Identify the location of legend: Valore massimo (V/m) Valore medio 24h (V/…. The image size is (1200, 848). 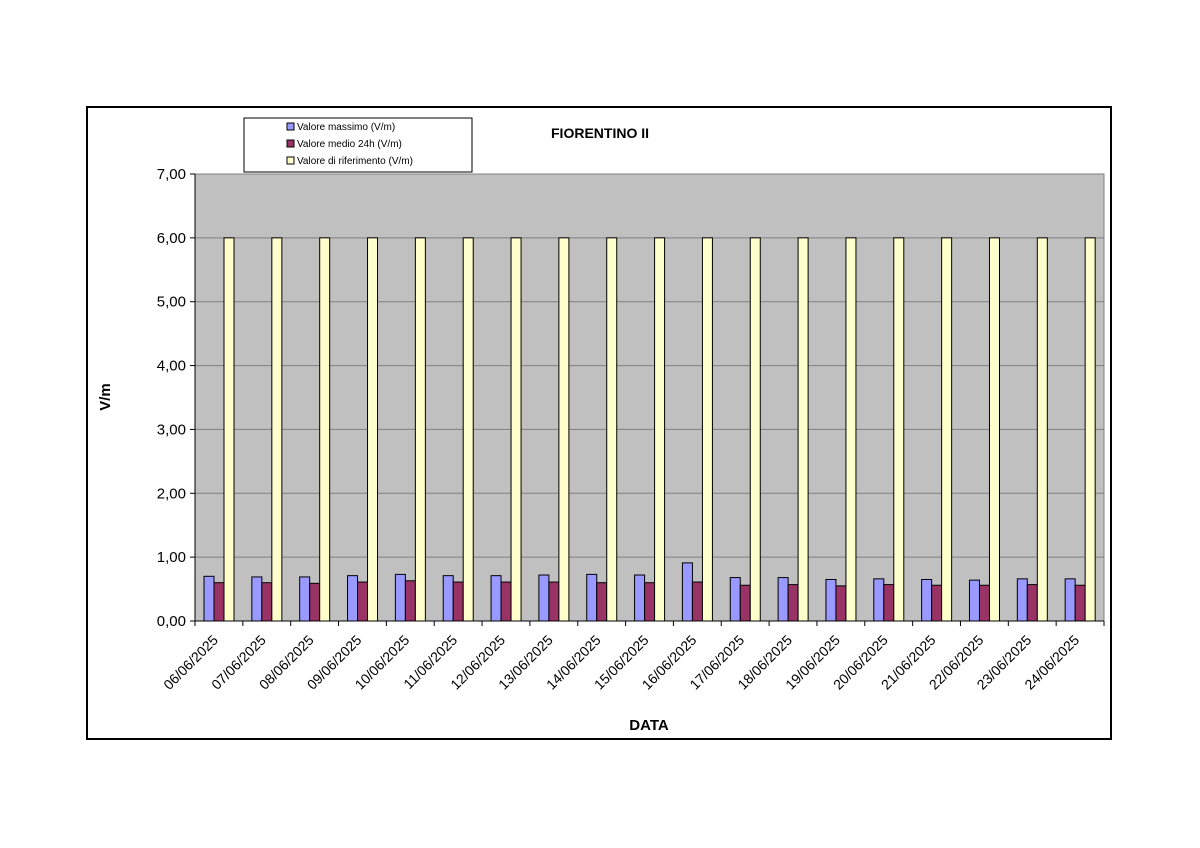
(358, 145).